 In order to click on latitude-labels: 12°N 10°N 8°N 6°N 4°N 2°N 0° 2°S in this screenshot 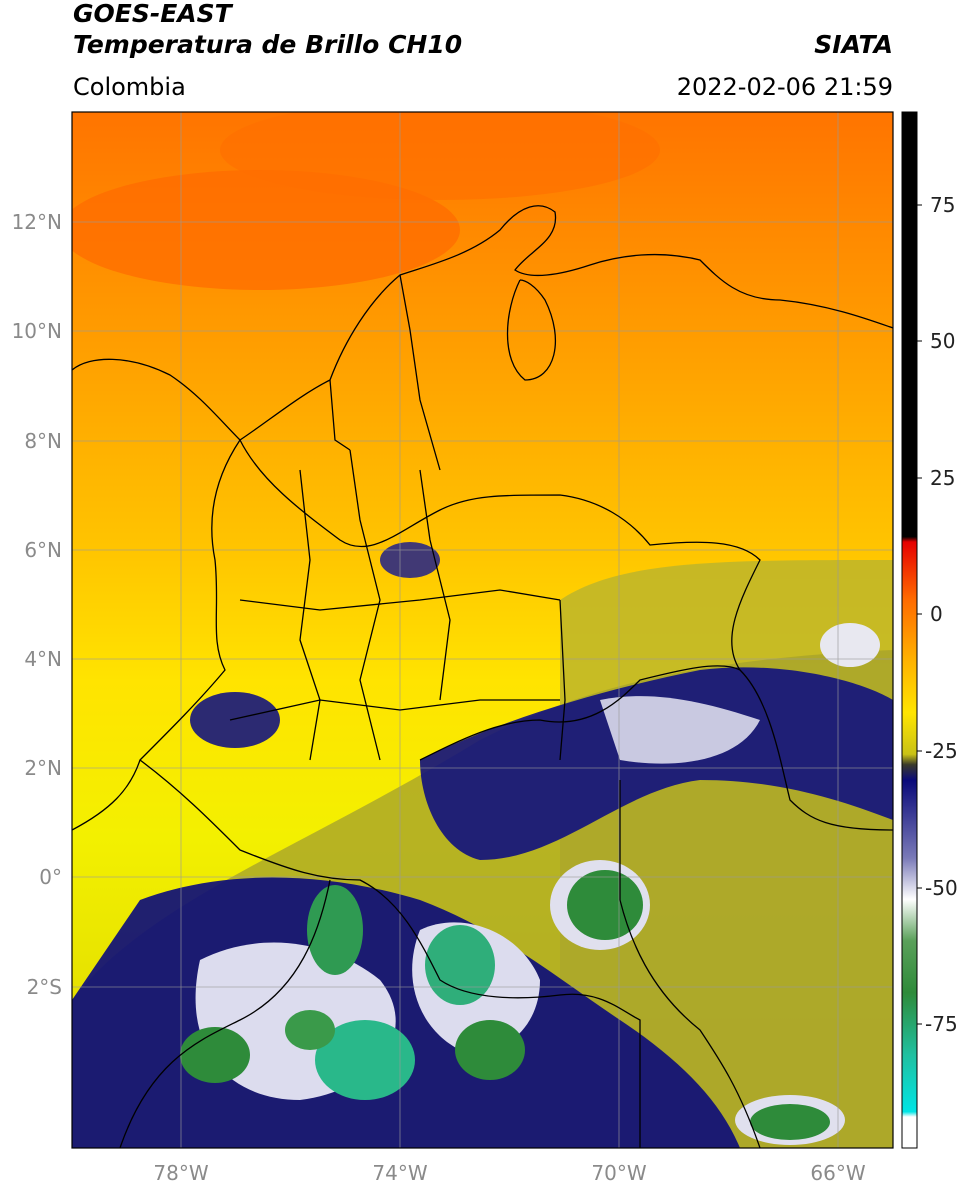, I will do `click(37, 604)`.